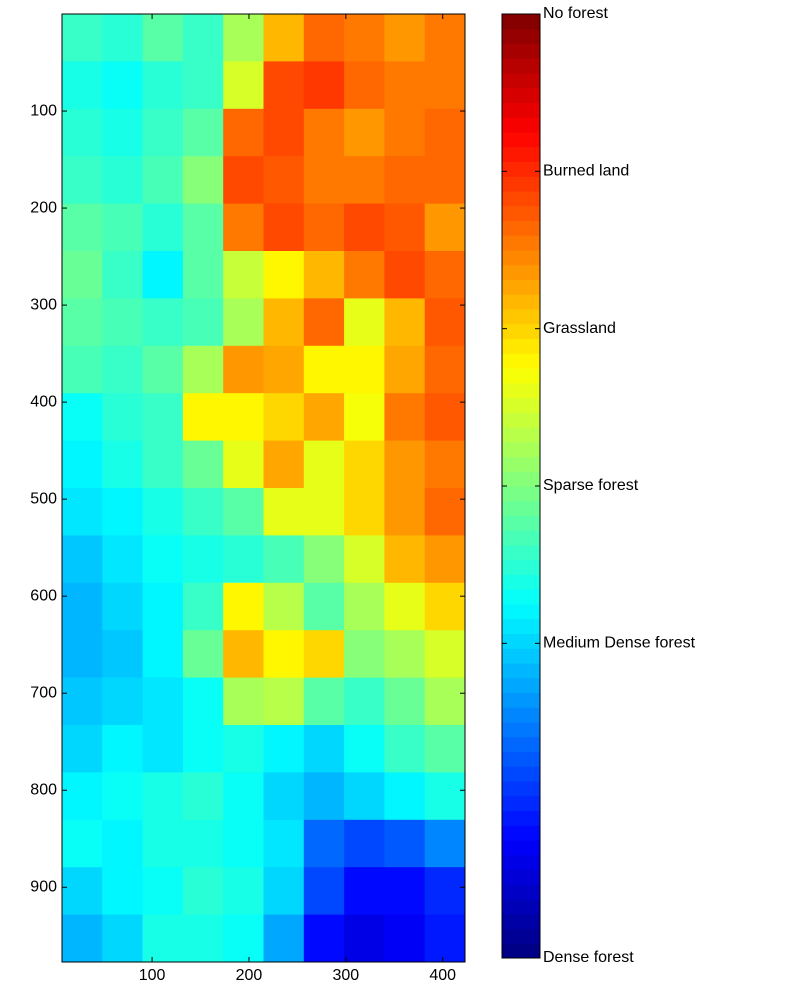  What do you see at coordinates (249, 975) in the screenshot?
I see `x-tick-label: 200` at bounding box center [249, 975].